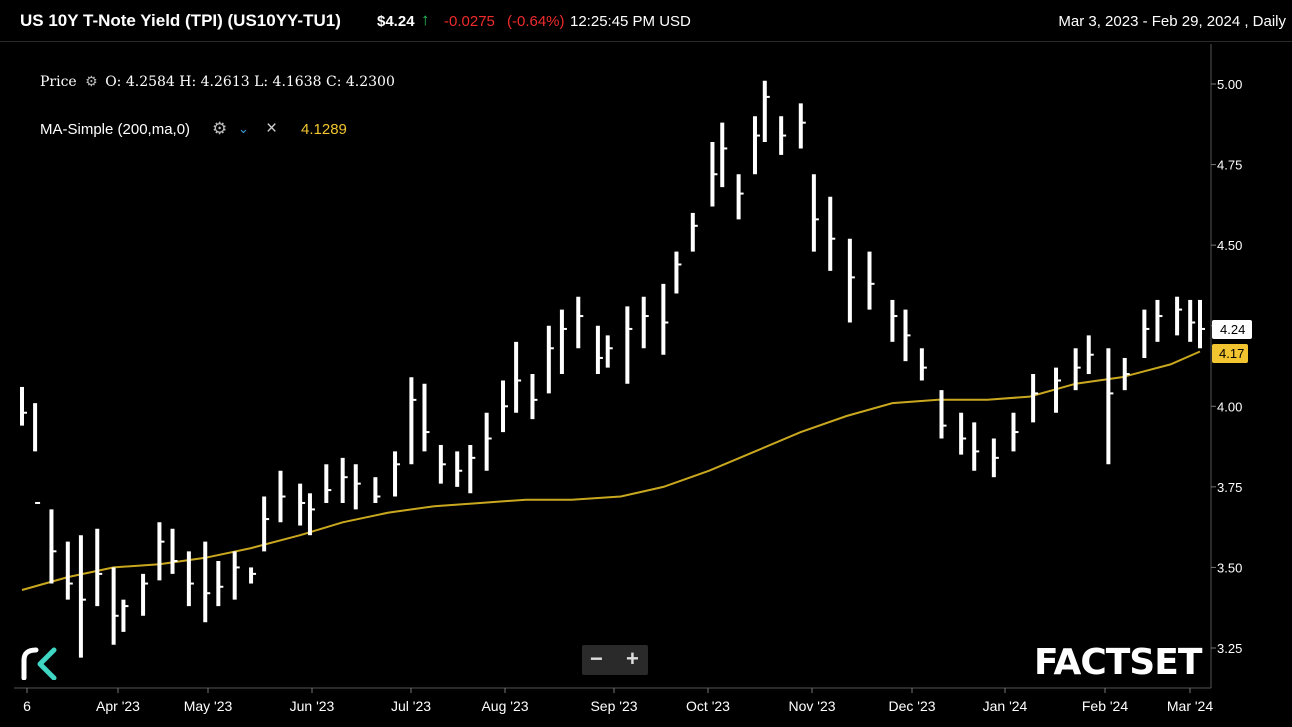  What do you see at coordinates (630, 21) in the screenshot?
I see `quote-time: 12:25:45 PM USD` at bounding box center [630, 21].